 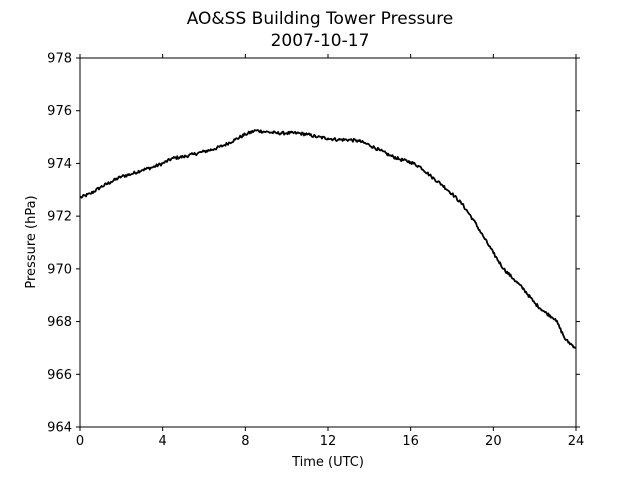 I want to click on chart-title: AO&SS Building Tower Pressure, so click(x=320, y=19).